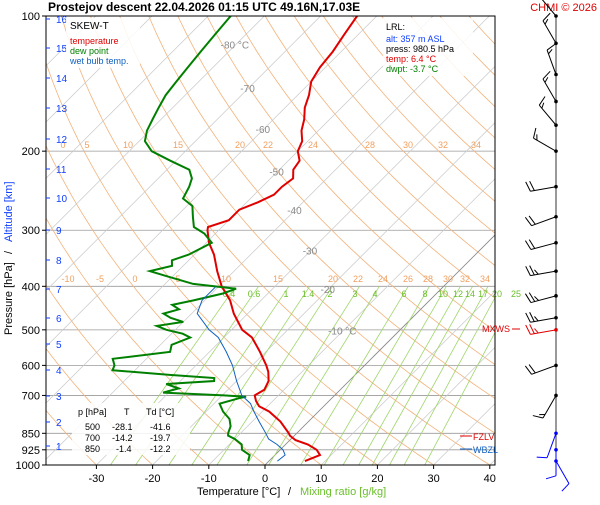 This screenshot has width=600, height=505. What do you see at coordinates (62, 20) in the screenshot?
I see `altitude-tick-label: 16` at bounding box center [62, 20].